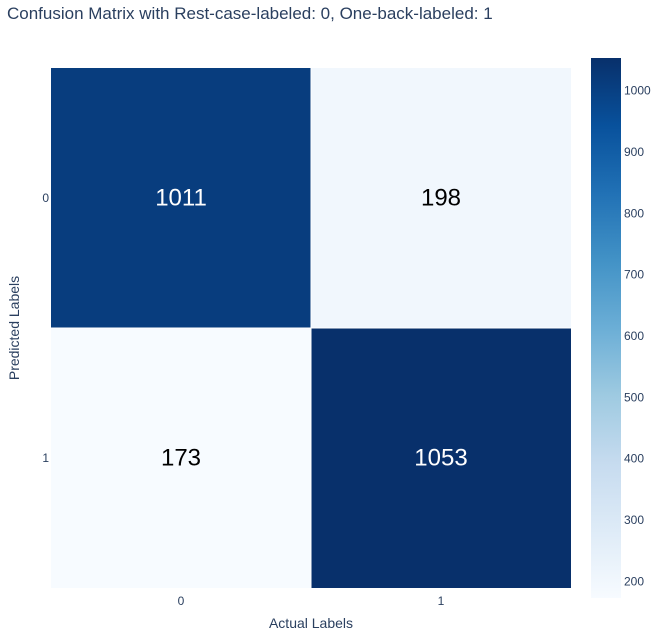  I want to click on colorbar-tick-label: 800, so click(634, 213).